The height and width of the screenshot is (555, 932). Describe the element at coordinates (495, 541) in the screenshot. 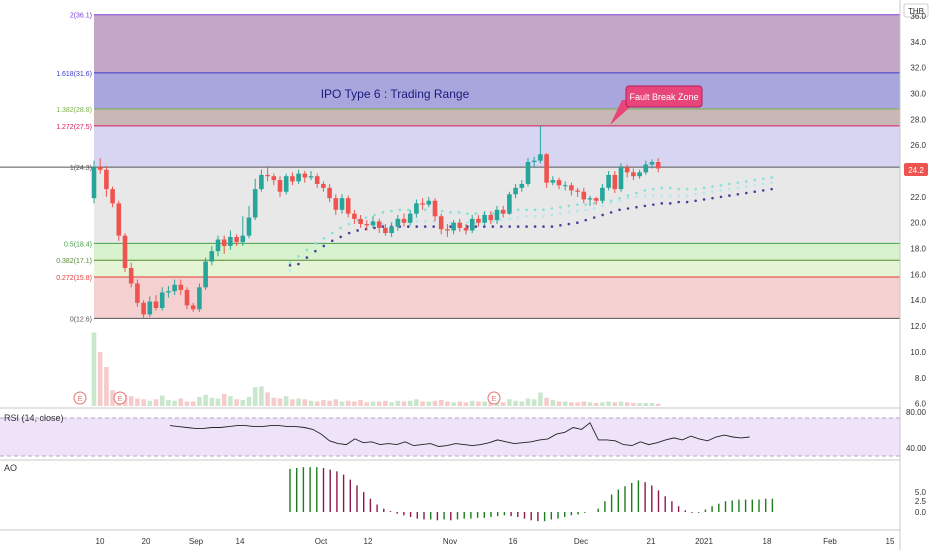

I see `time-axis: 10 20 Sep 14 Oct 12 Nov 16 Dec 21 2021 18 Feb 15` at that location.